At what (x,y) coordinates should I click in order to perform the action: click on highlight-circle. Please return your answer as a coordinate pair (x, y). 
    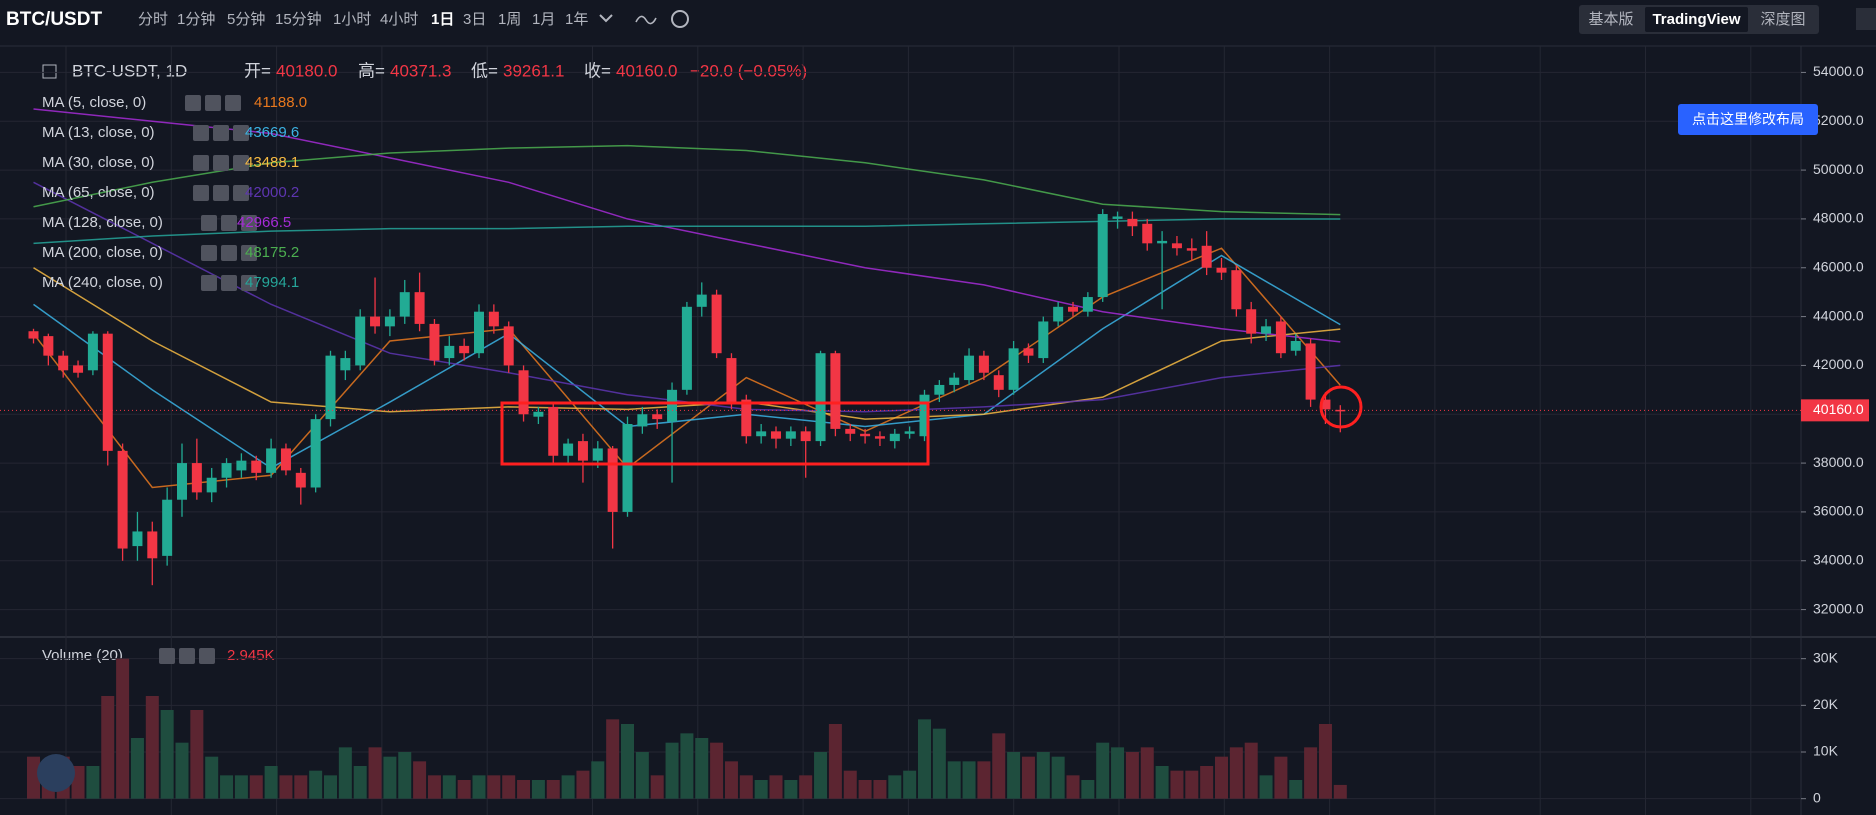
    Looking at the image, I should click on (1341, 407).